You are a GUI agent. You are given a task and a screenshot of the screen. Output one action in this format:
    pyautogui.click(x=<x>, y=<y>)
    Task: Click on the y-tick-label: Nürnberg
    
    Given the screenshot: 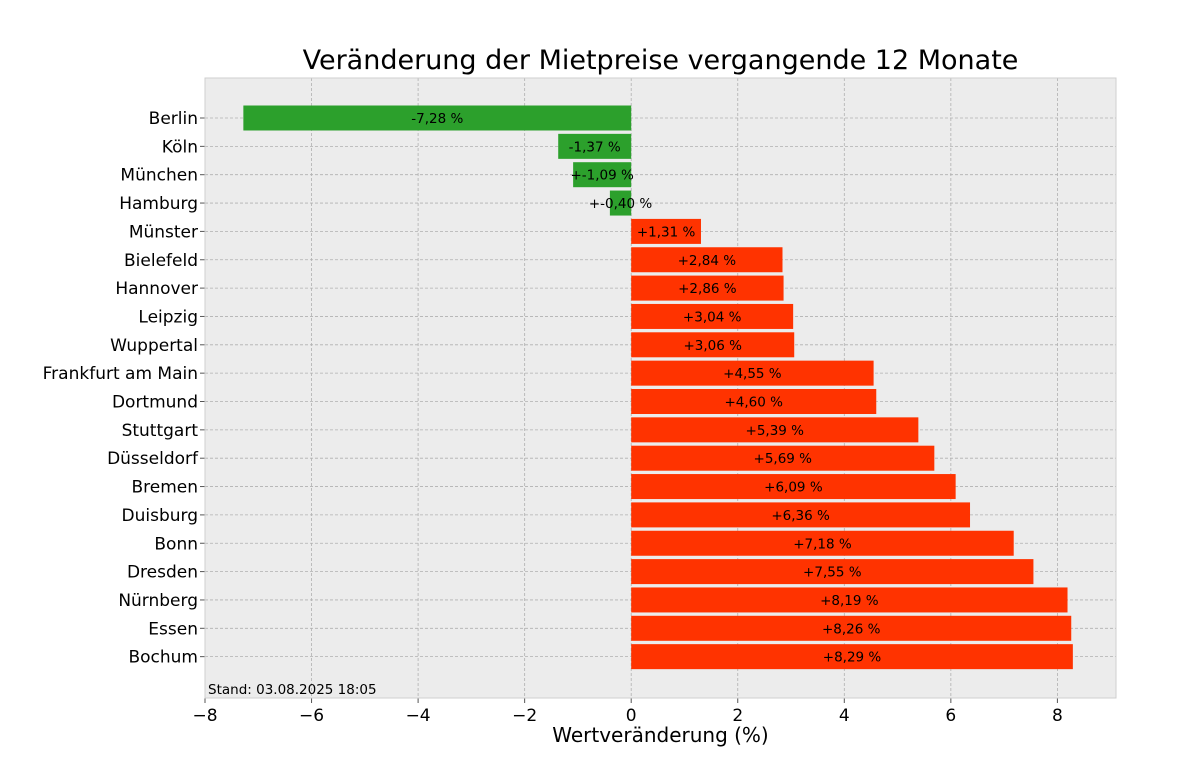 What is the action you would take?
    pyautogui.click(x=158, y=601)
    